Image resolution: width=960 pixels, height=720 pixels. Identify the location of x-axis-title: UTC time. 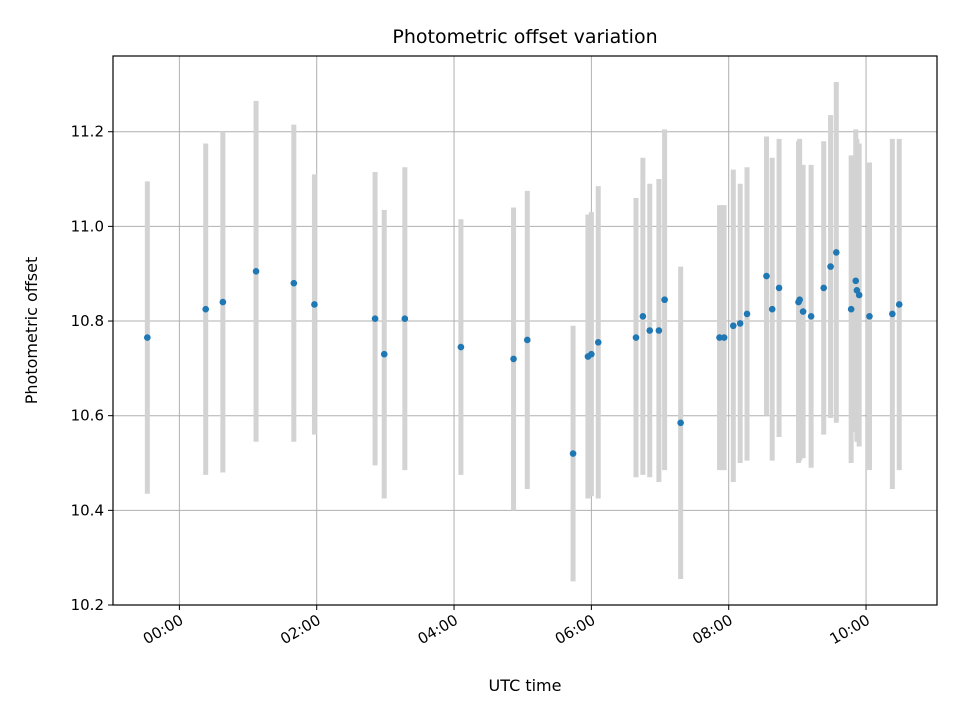
(525, 685).